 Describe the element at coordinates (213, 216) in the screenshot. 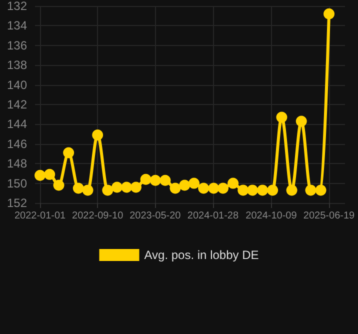

I see `x-tick-label: 2024-01-28` at that location.